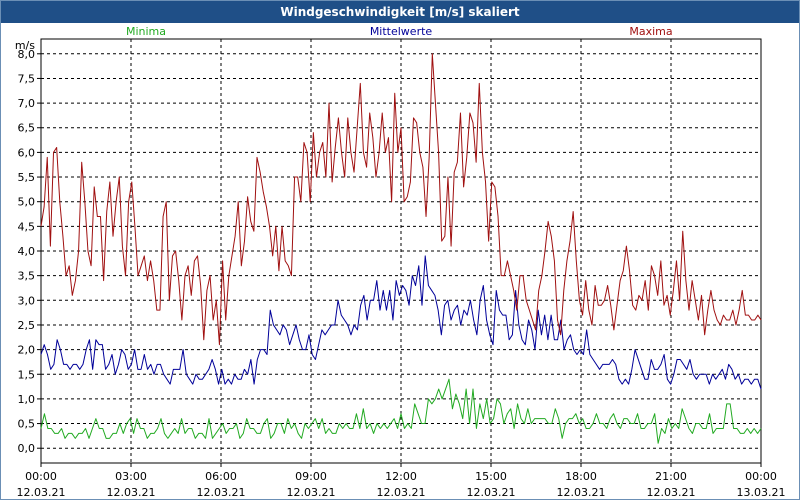  Describe the element at coordinates (581, 476) in the screenshot. I see `x-tick-time: 18:00` at that location.